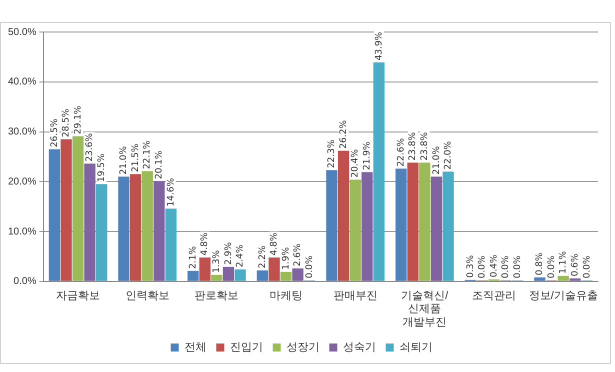 This screenshot has width=615, height=372. I want to click on x-tick-label: 자금확보, so click(78, 296).